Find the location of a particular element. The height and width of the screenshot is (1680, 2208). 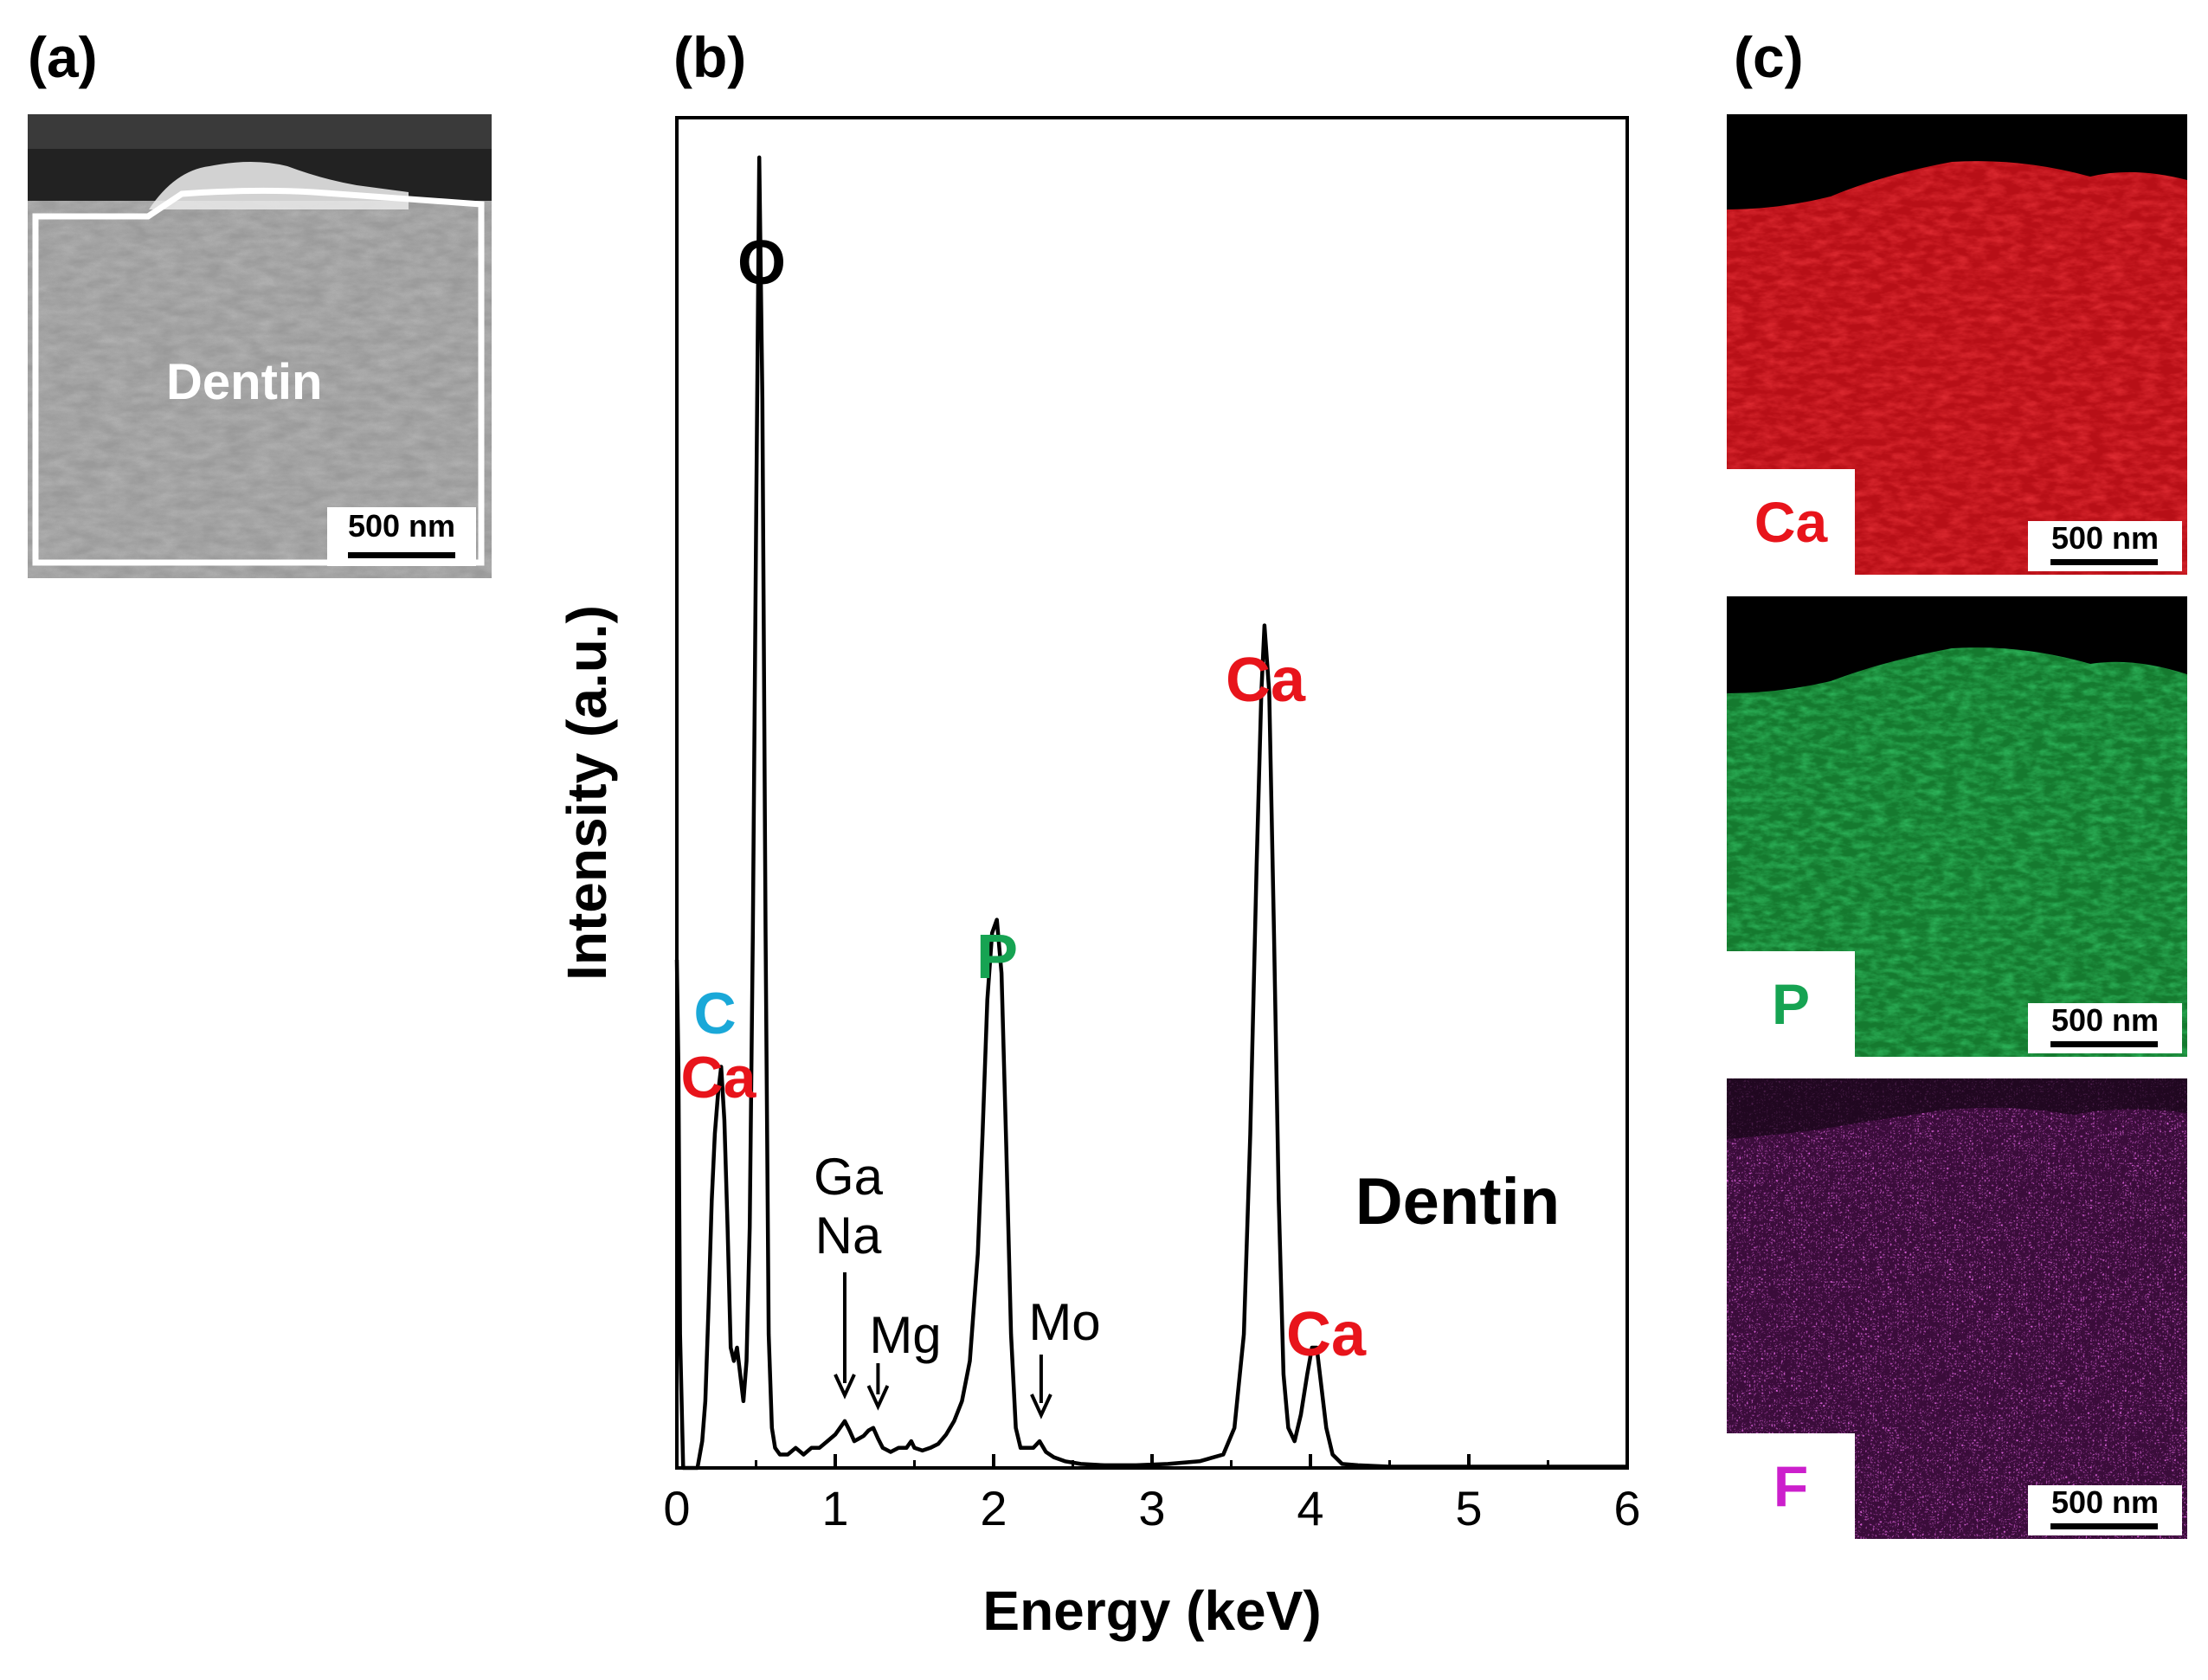

annotation-Mg: Mg is located at coordinates (905, 1335).